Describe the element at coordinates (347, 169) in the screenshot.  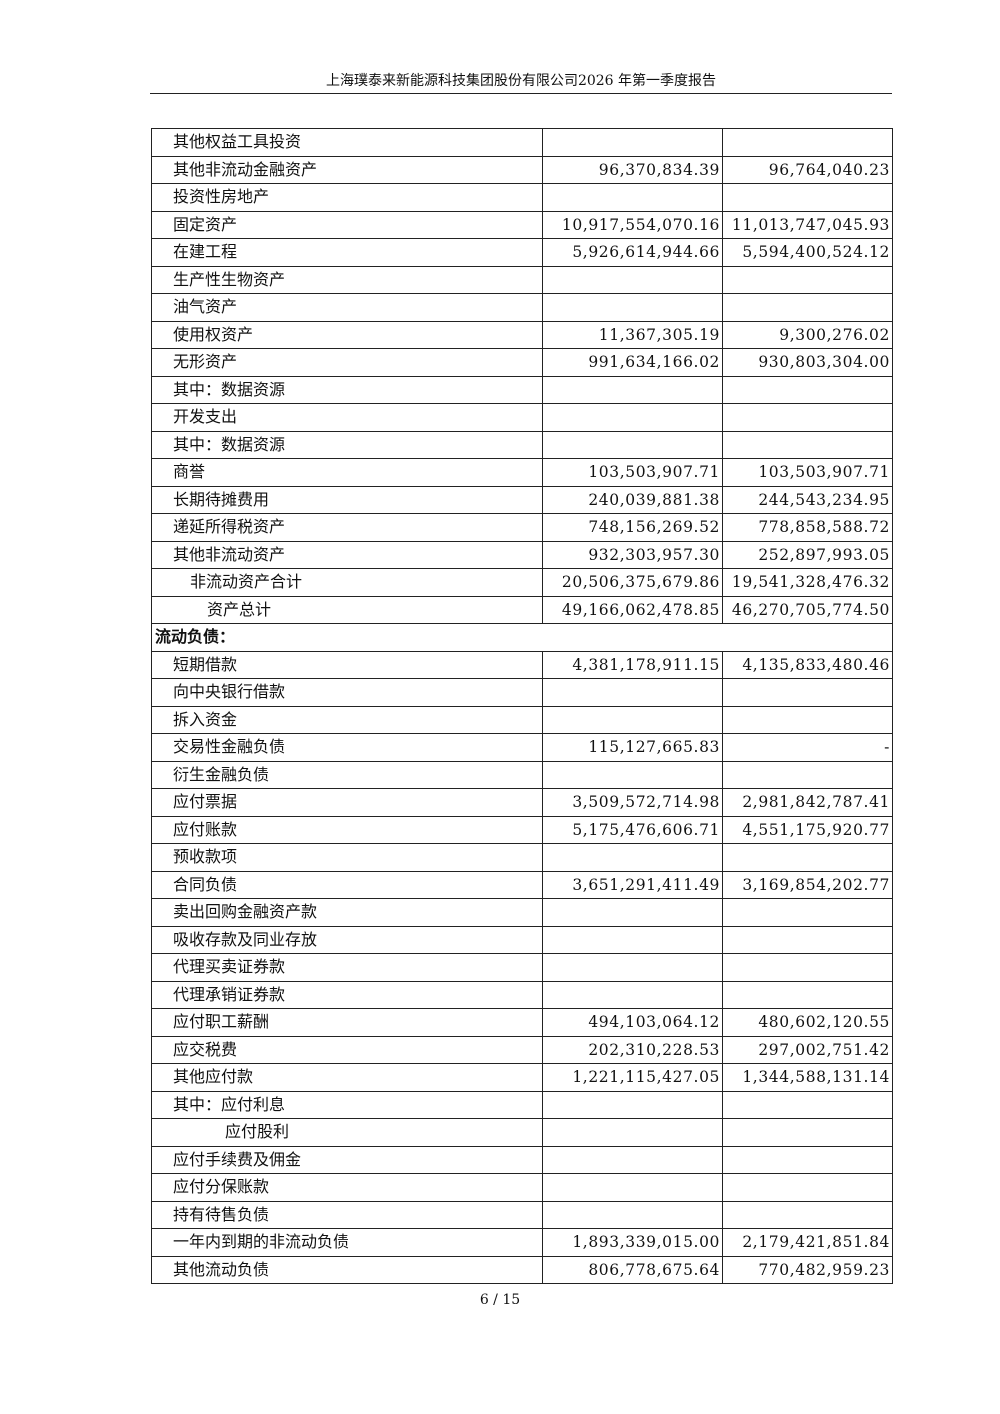
I see `row-label: 其他非流动金融资产` at that location.